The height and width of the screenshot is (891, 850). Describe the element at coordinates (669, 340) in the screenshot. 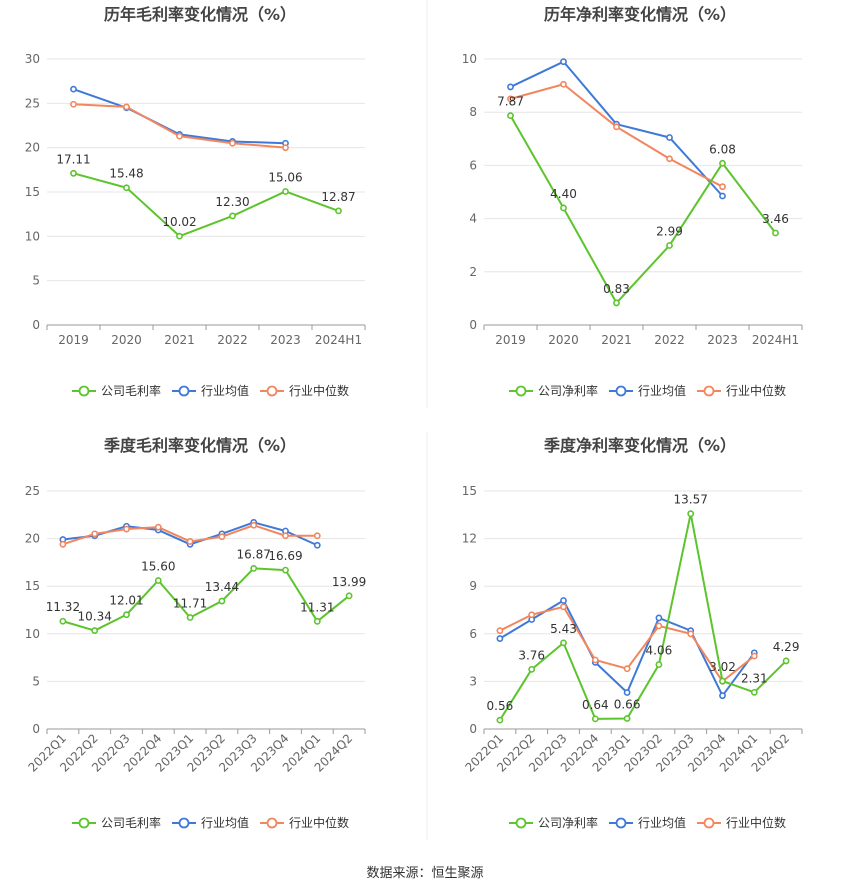

I see `x-tick-label: 2022` at that location.